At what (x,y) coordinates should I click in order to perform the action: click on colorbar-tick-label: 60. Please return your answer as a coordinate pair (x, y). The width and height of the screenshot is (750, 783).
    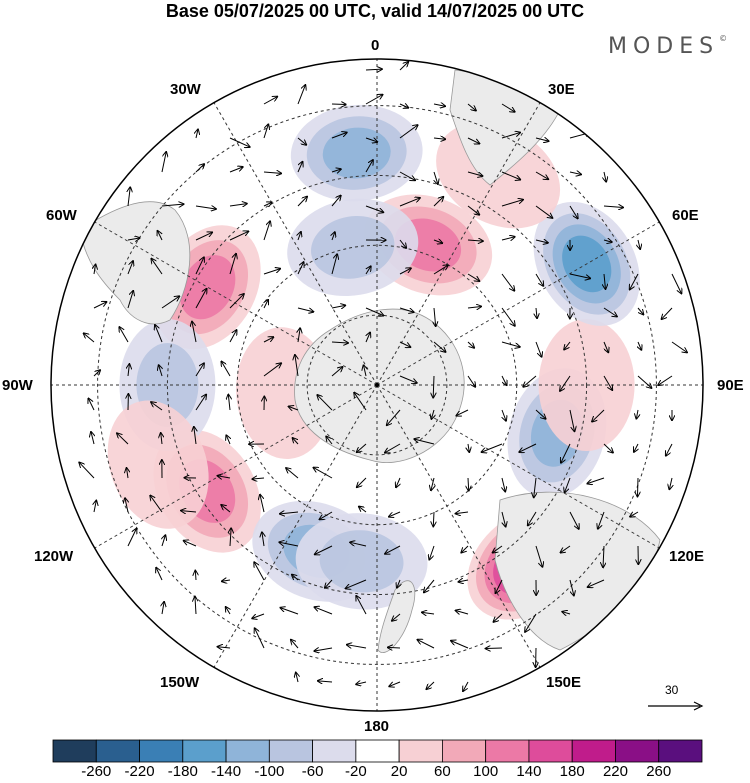
    Looking at the image, I should click on (442, 771).